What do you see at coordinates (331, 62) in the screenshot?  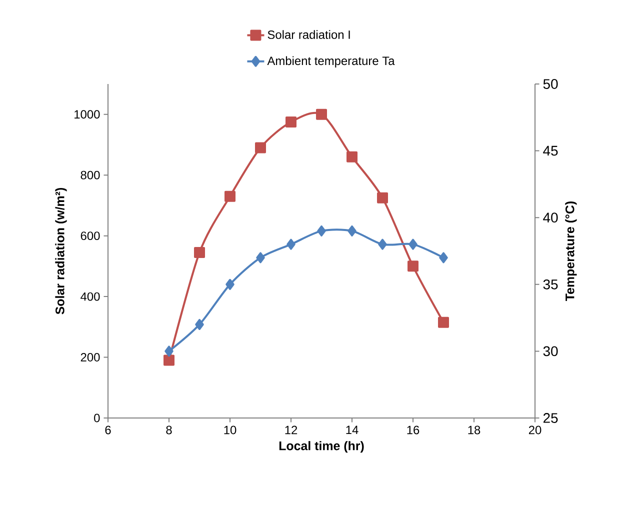 I see `legend-label: Ambient temperature Ta` at bounding box center [331, 62].